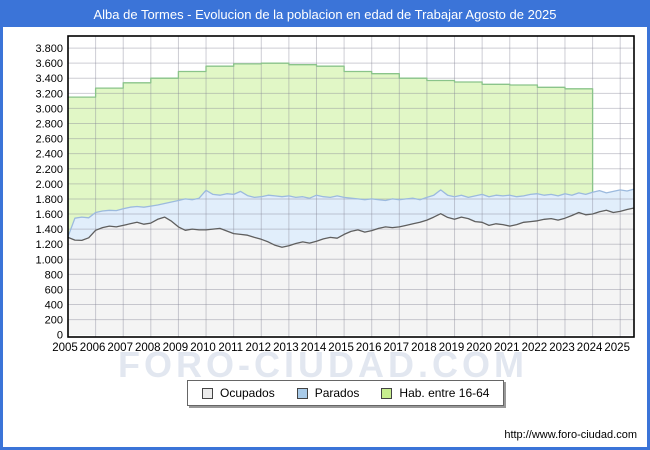 Image resolution: width=650 pixels, height=450 pixels. I want to click on svg-text: 2.400, so click(49, 155).